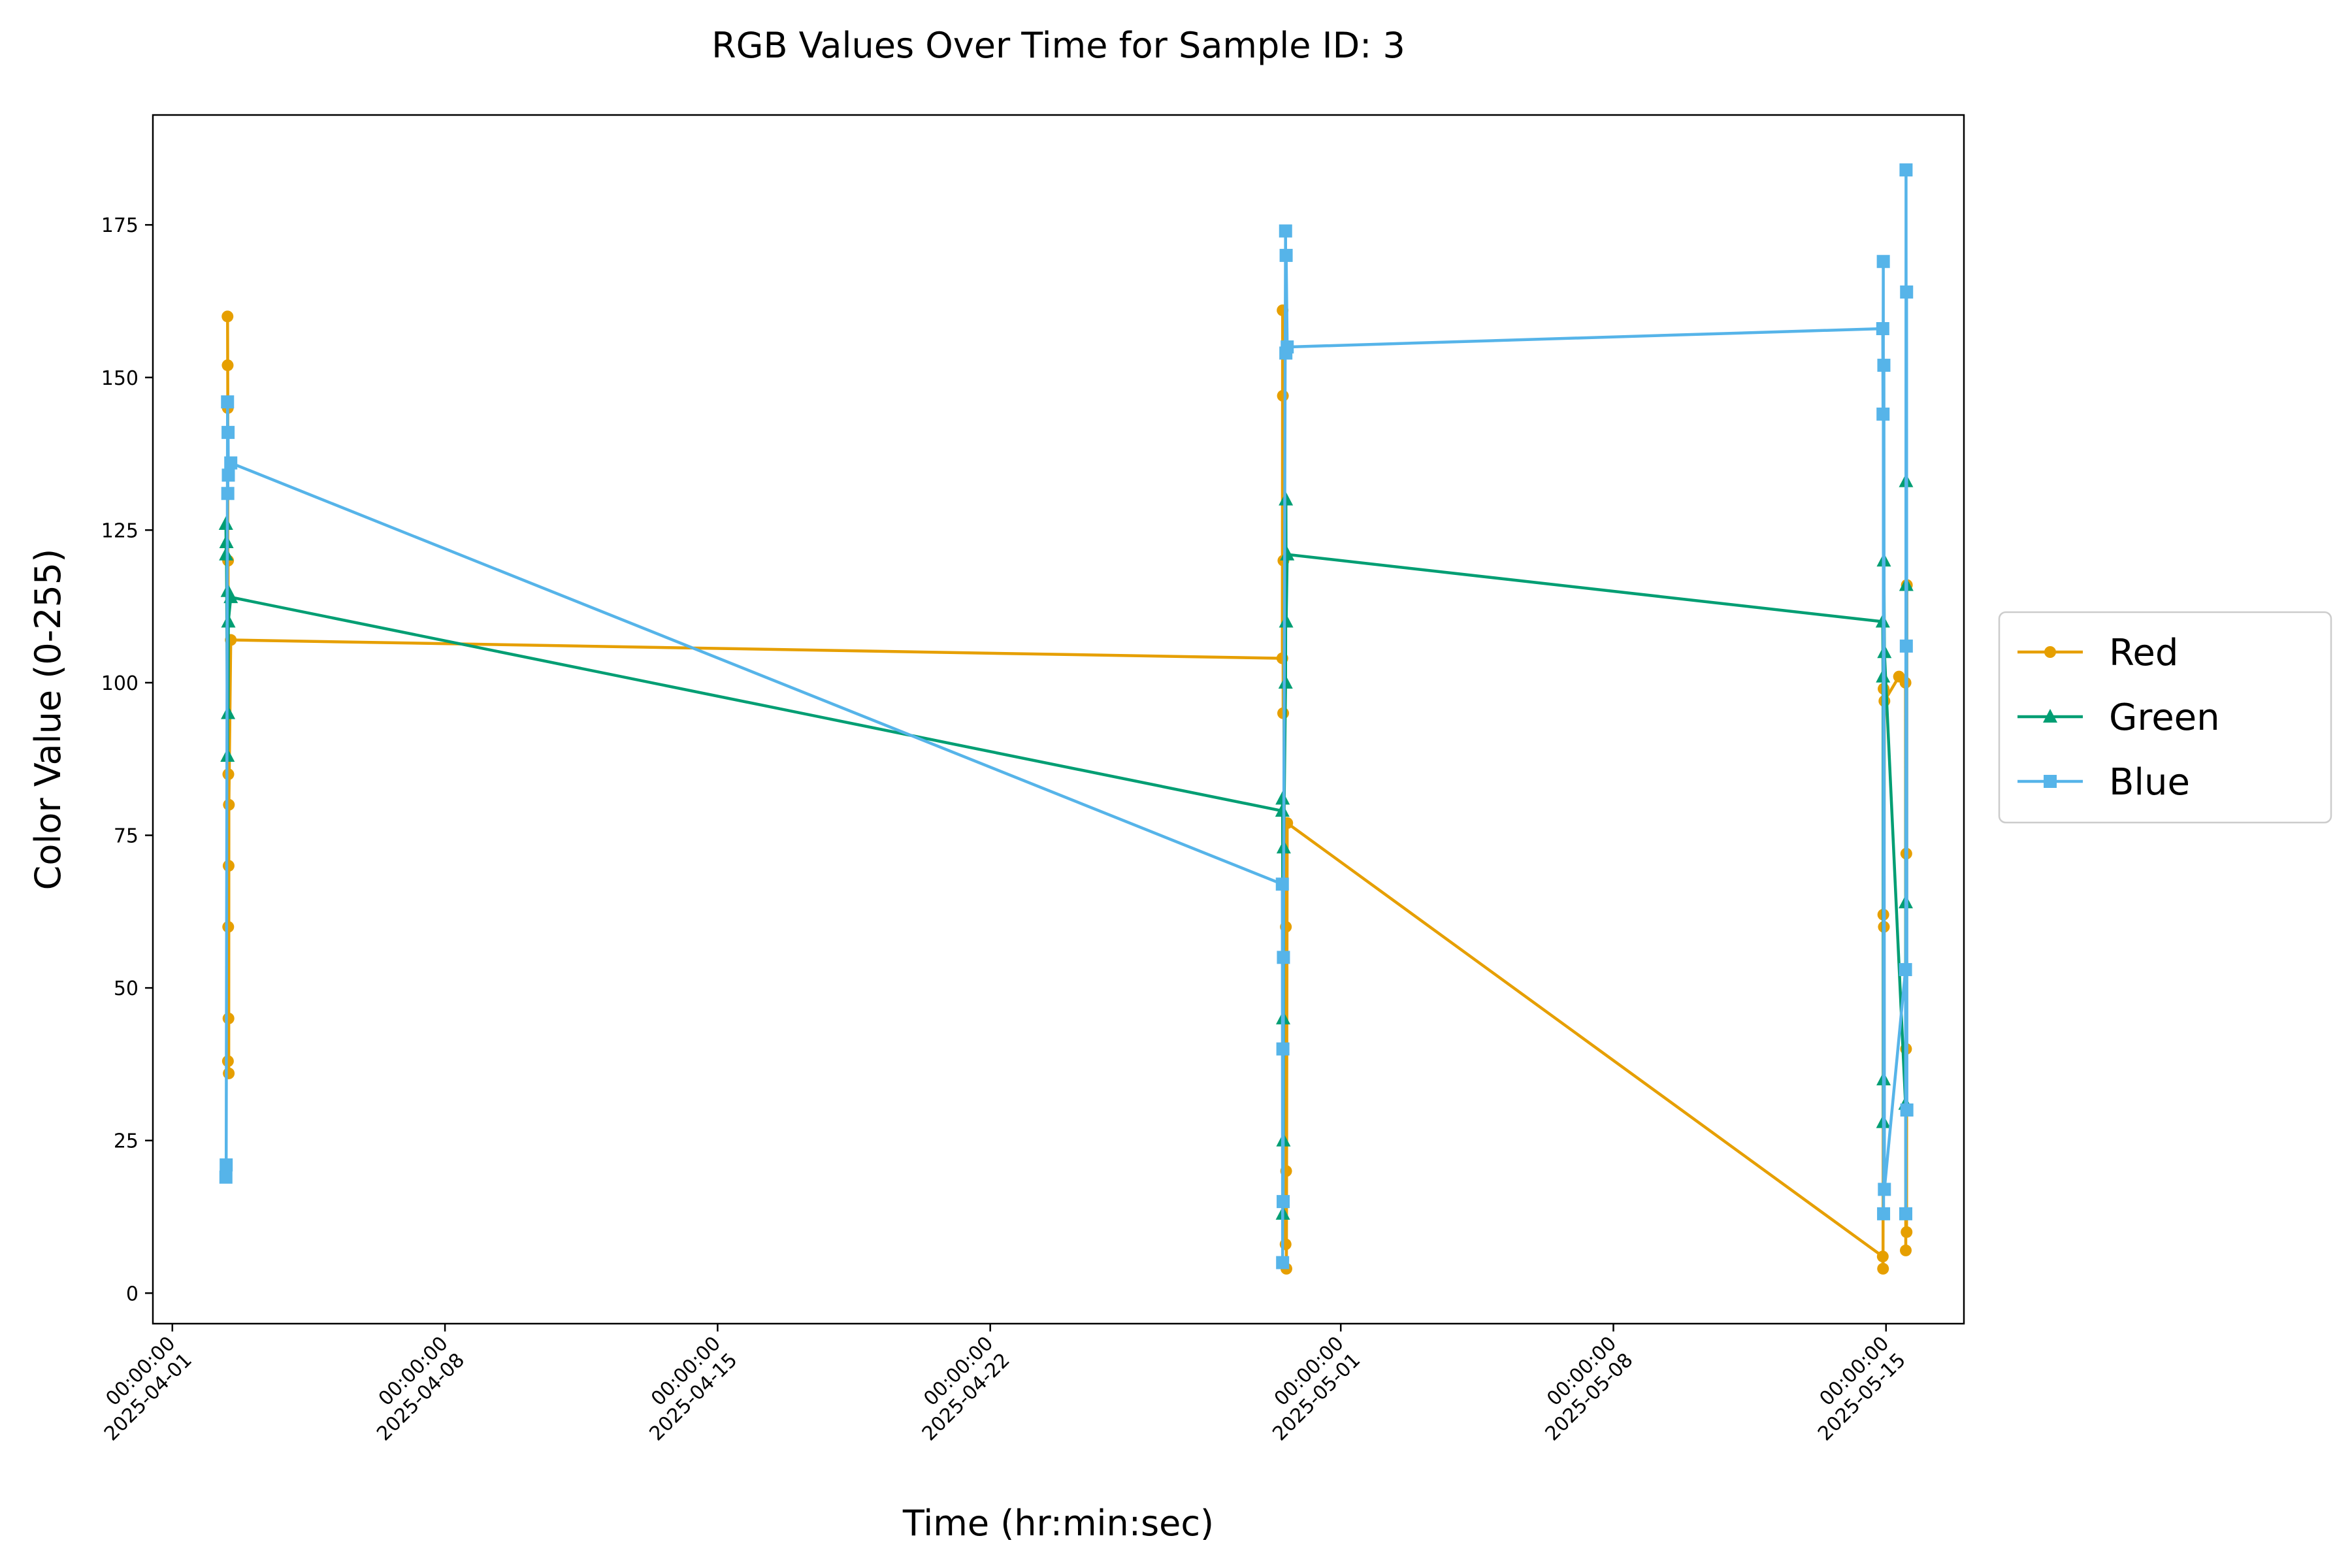  I want to click on legend: Red Green Blue, so click(2165, 717).